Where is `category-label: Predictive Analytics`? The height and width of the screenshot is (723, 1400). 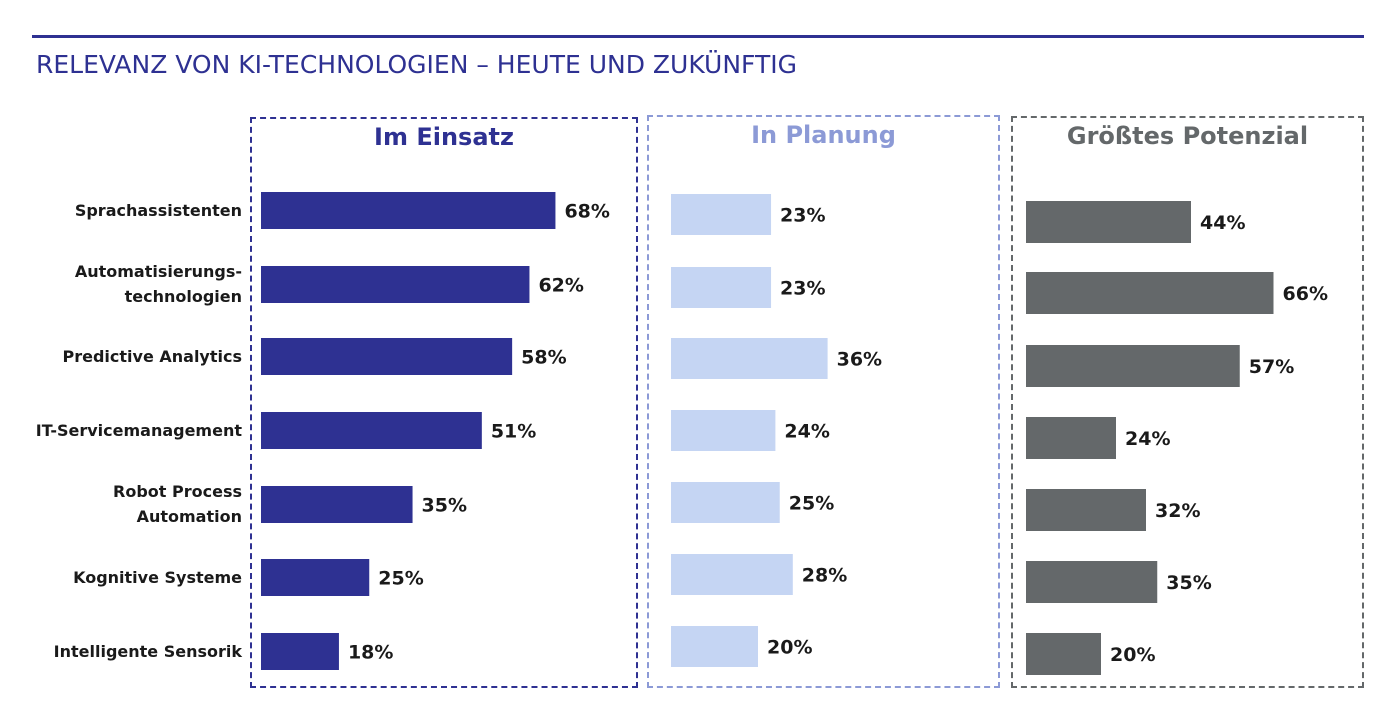 category-label: Predictive Analytics is located at coordinates (153, 356).